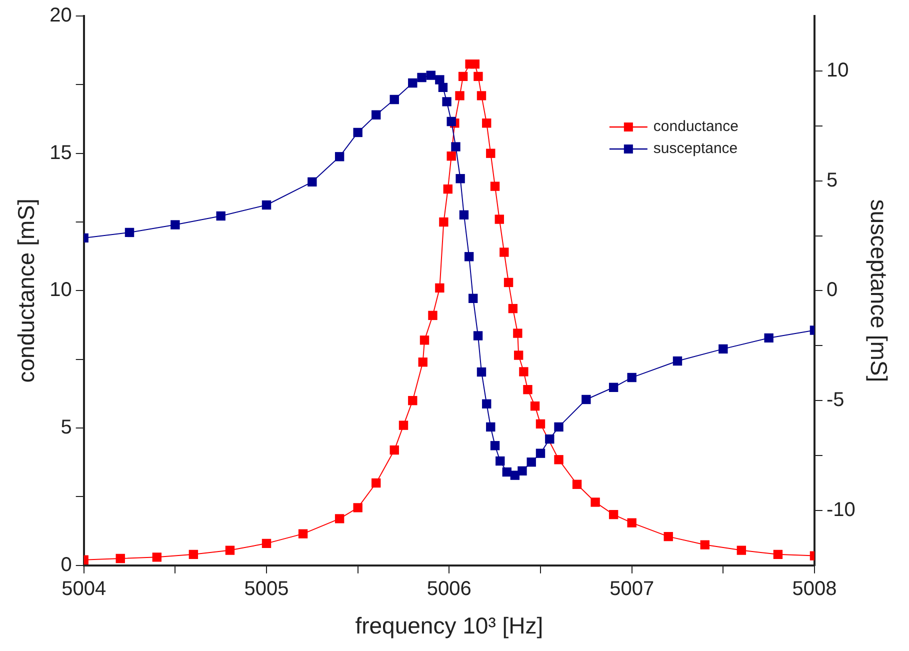  What do you see at coordinates (61, 153) in the screenshot?
I see `y-tick-label: 15` at bounding box center [61, 153].